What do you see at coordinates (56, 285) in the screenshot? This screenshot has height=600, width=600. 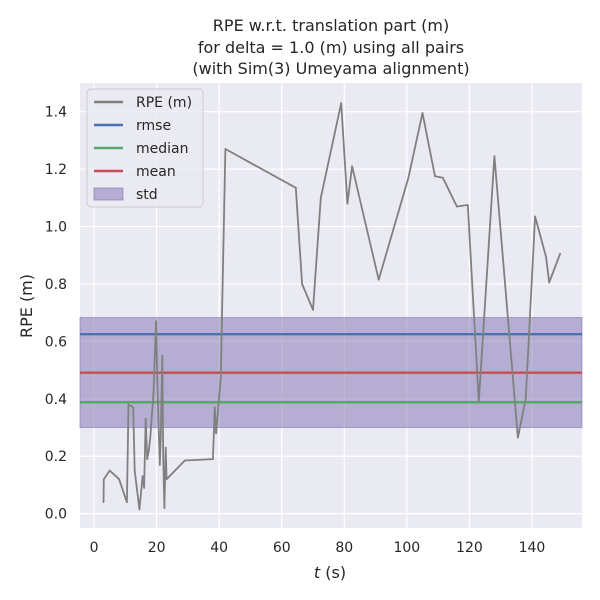 I see `y-tick-label: 0.8` at bounding box center [56, 285].